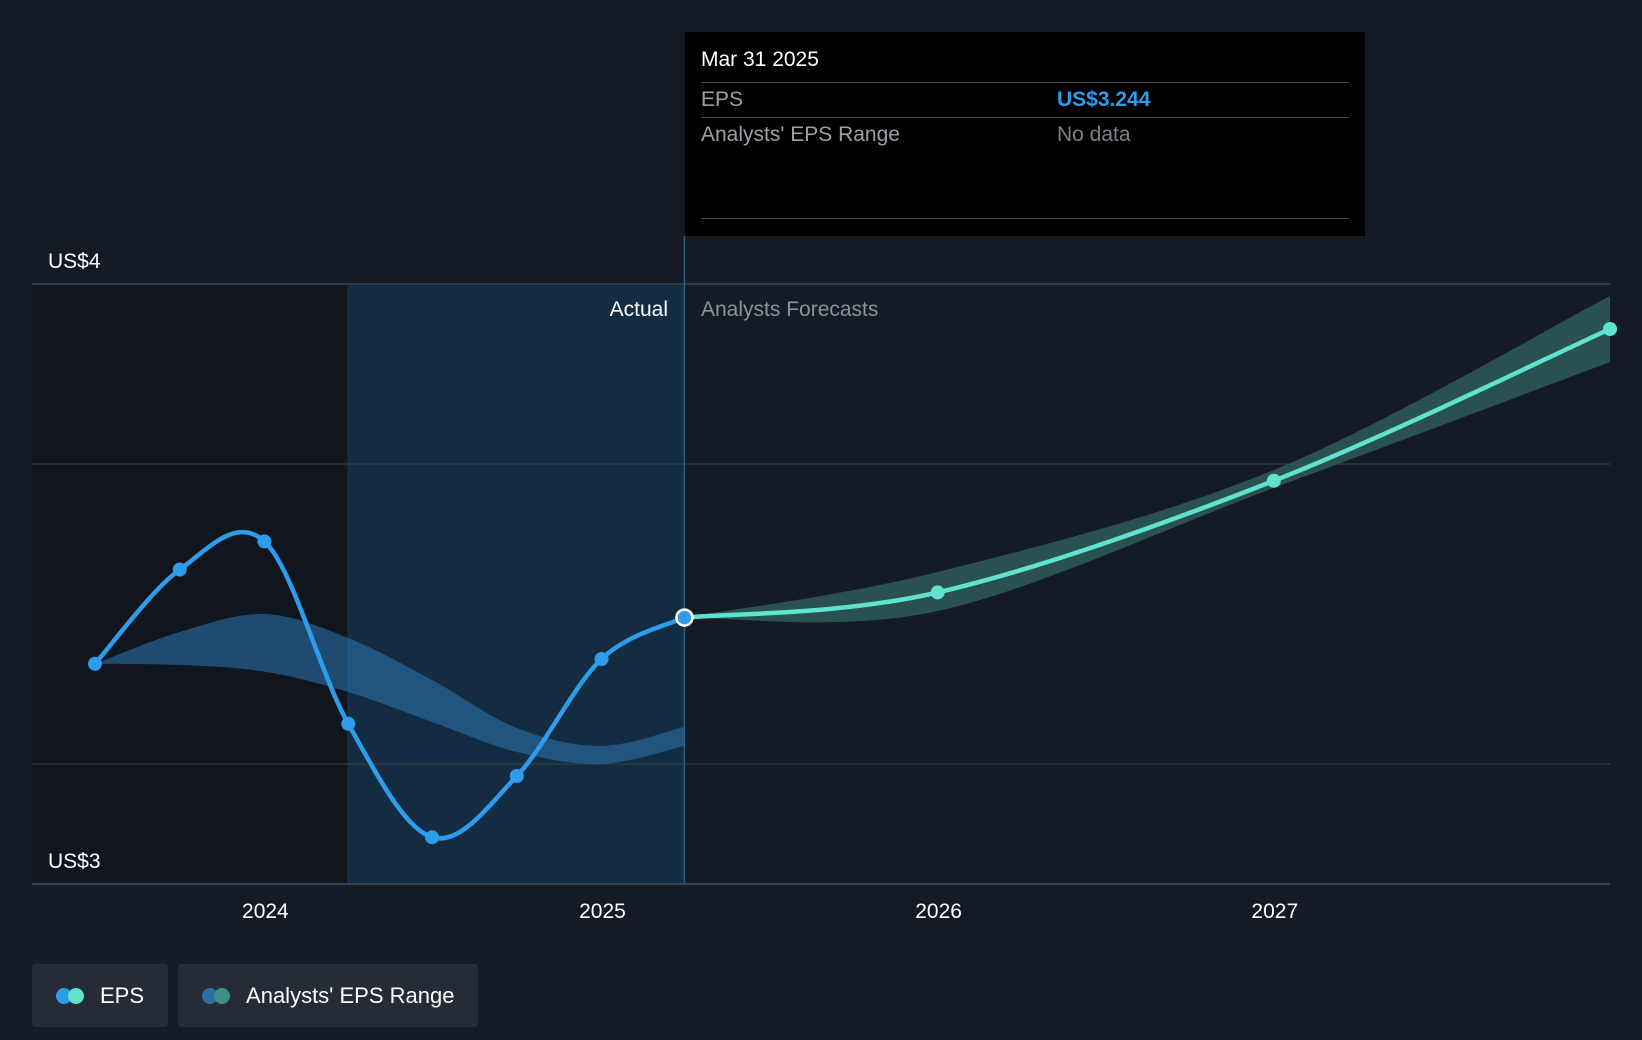 Image resolution: width=1642 pixels, height=1040 pixels. I want to click on highlight-region, so click(516, 584).